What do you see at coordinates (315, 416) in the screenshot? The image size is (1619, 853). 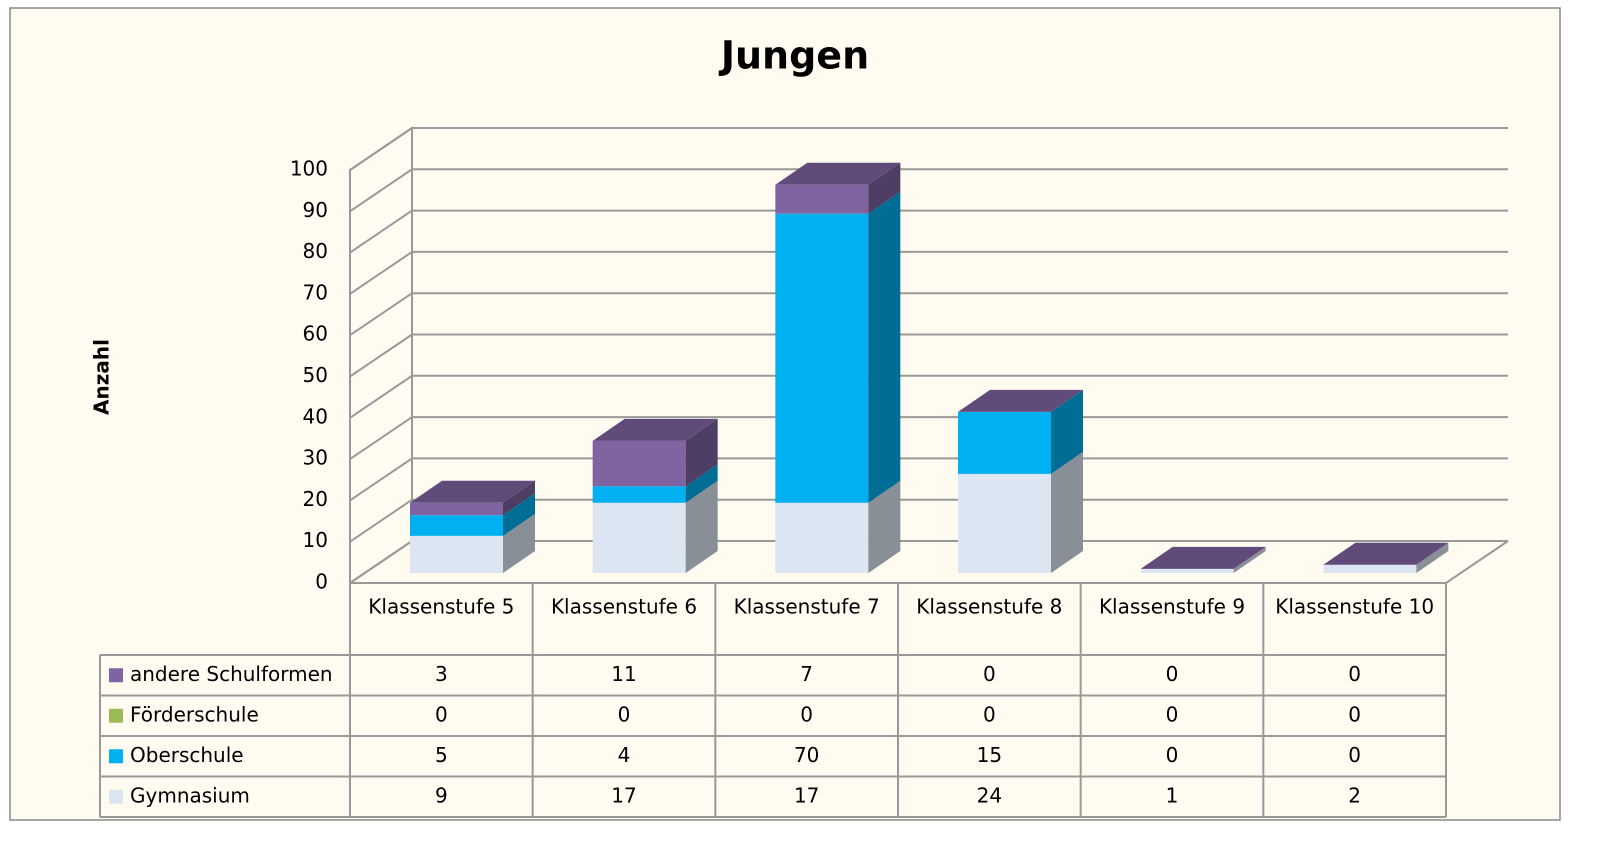 I see `y-tick-label: 40` at bounding box center [315, 416].